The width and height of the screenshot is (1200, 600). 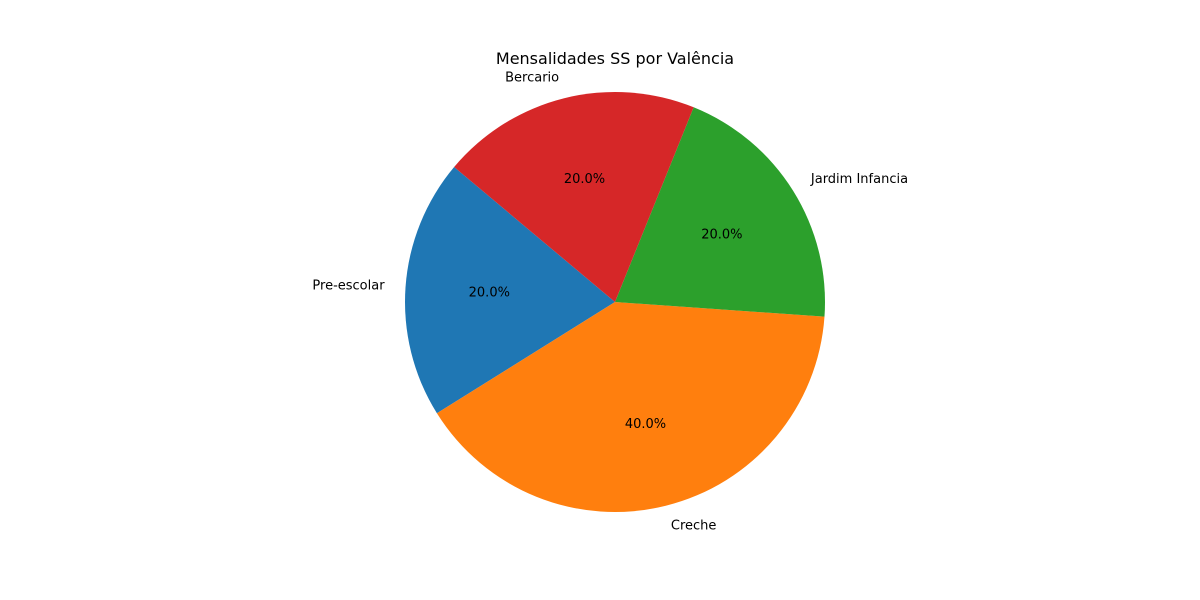 I want to click on slice-label-jardim-infancia: Jardim Infancia, so click(x=859, y=179).